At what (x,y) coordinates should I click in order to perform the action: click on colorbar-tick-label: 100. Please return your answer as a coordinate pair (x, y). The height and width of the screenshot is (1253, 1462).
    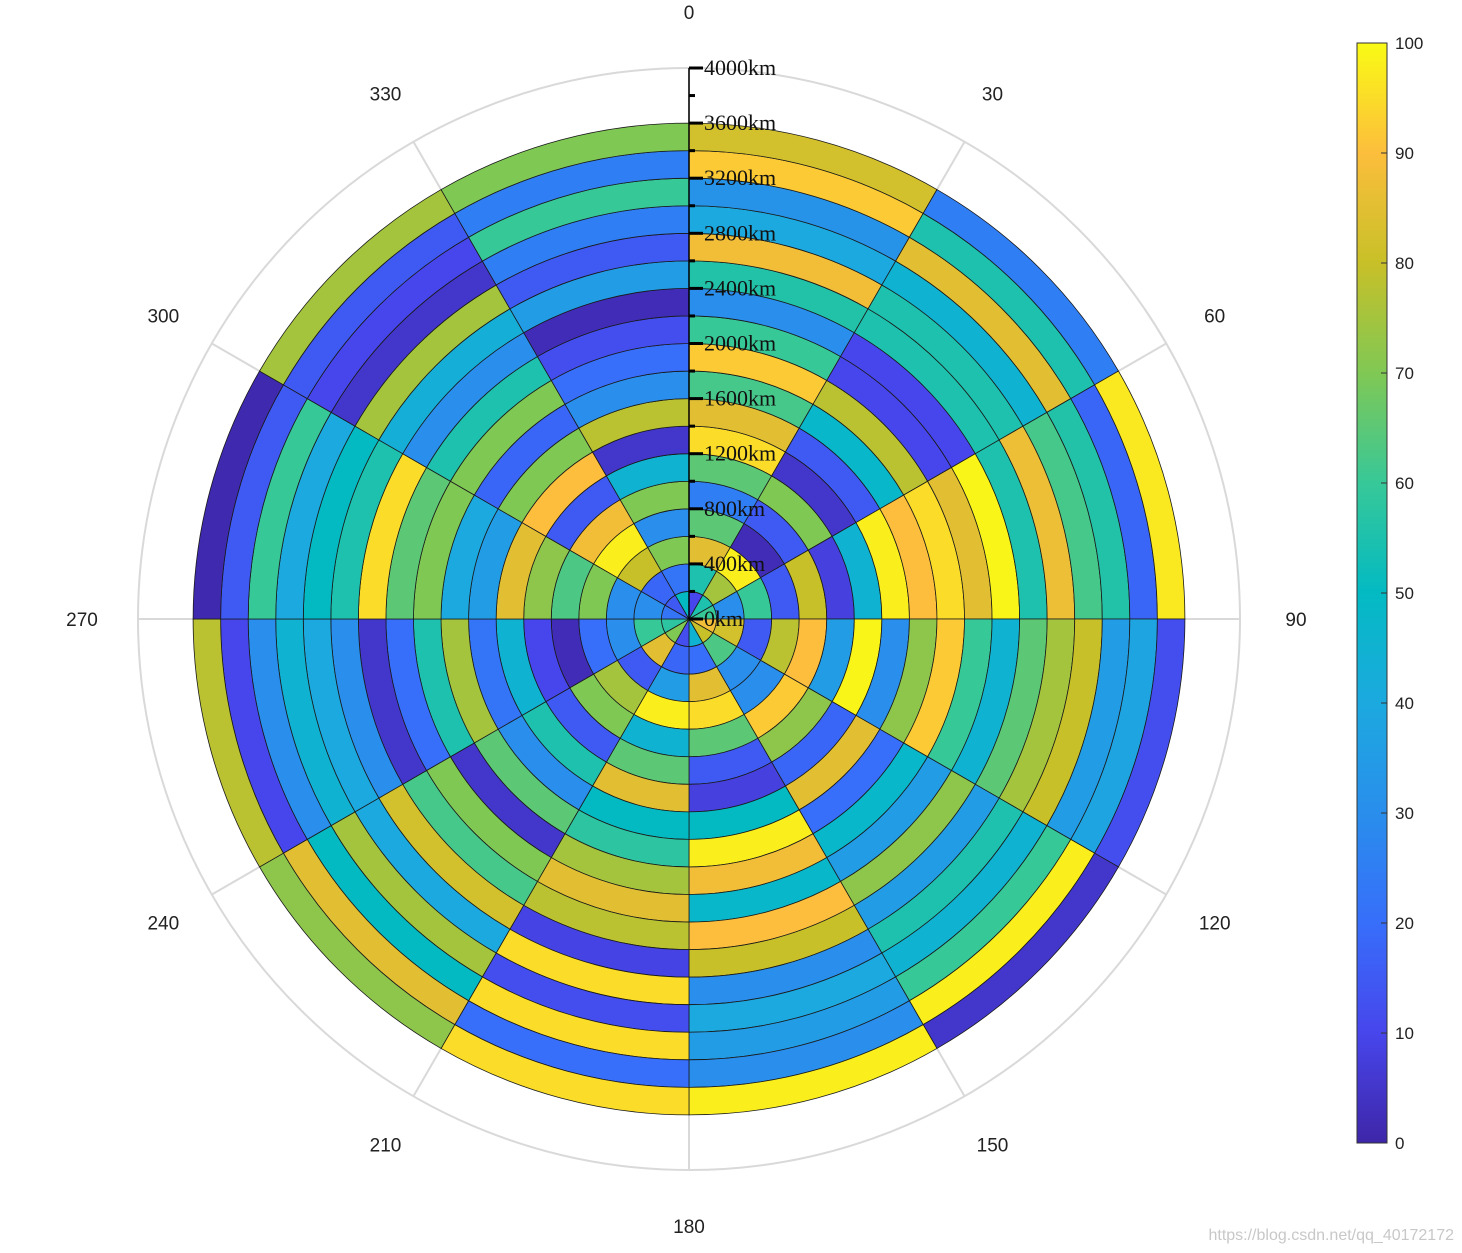
    Looking at the image, I should click on (1409, 43).